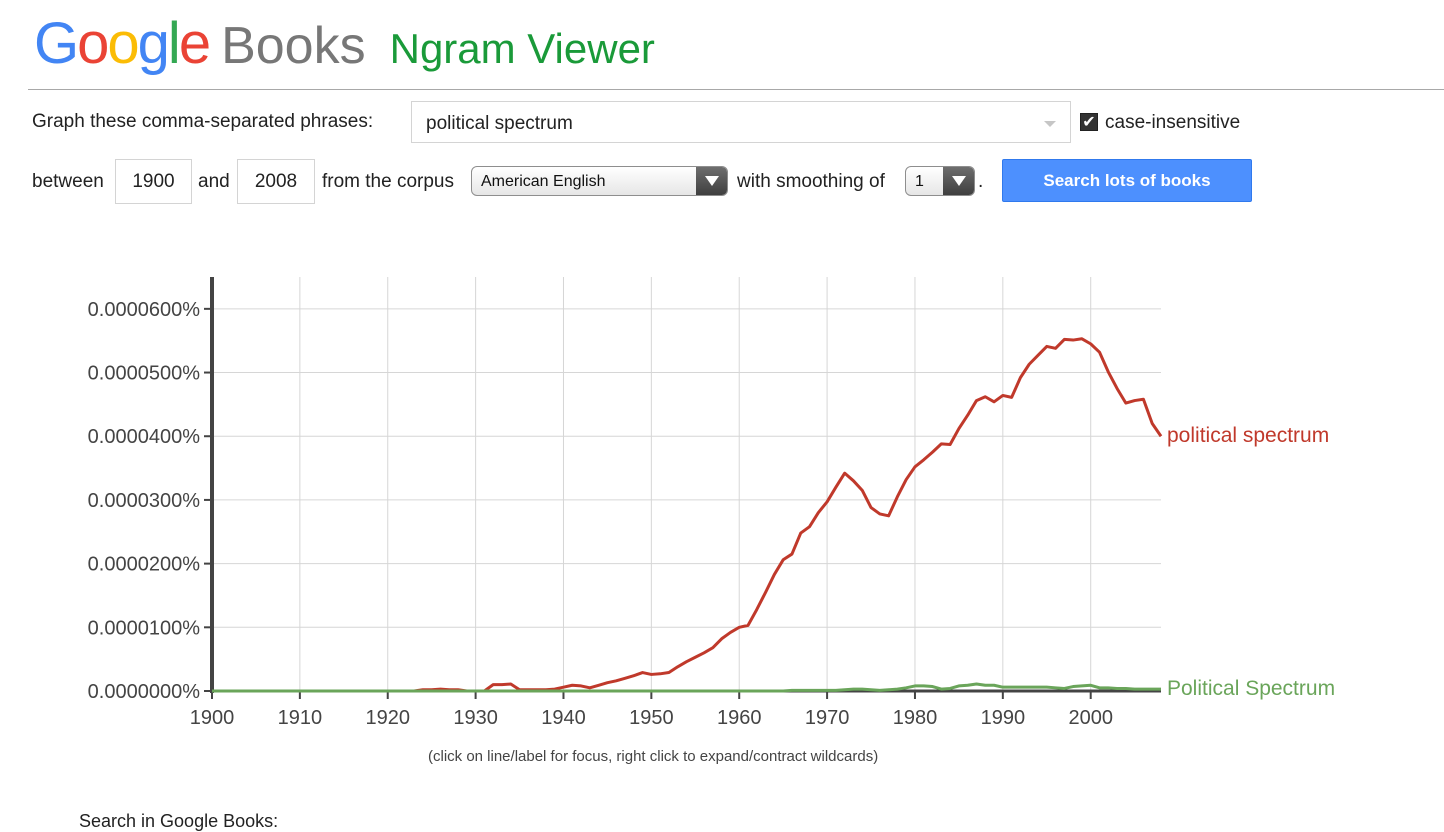 The image size is (1444, 832). I want to click on corpus-select-value: American English, so click(543, 181).